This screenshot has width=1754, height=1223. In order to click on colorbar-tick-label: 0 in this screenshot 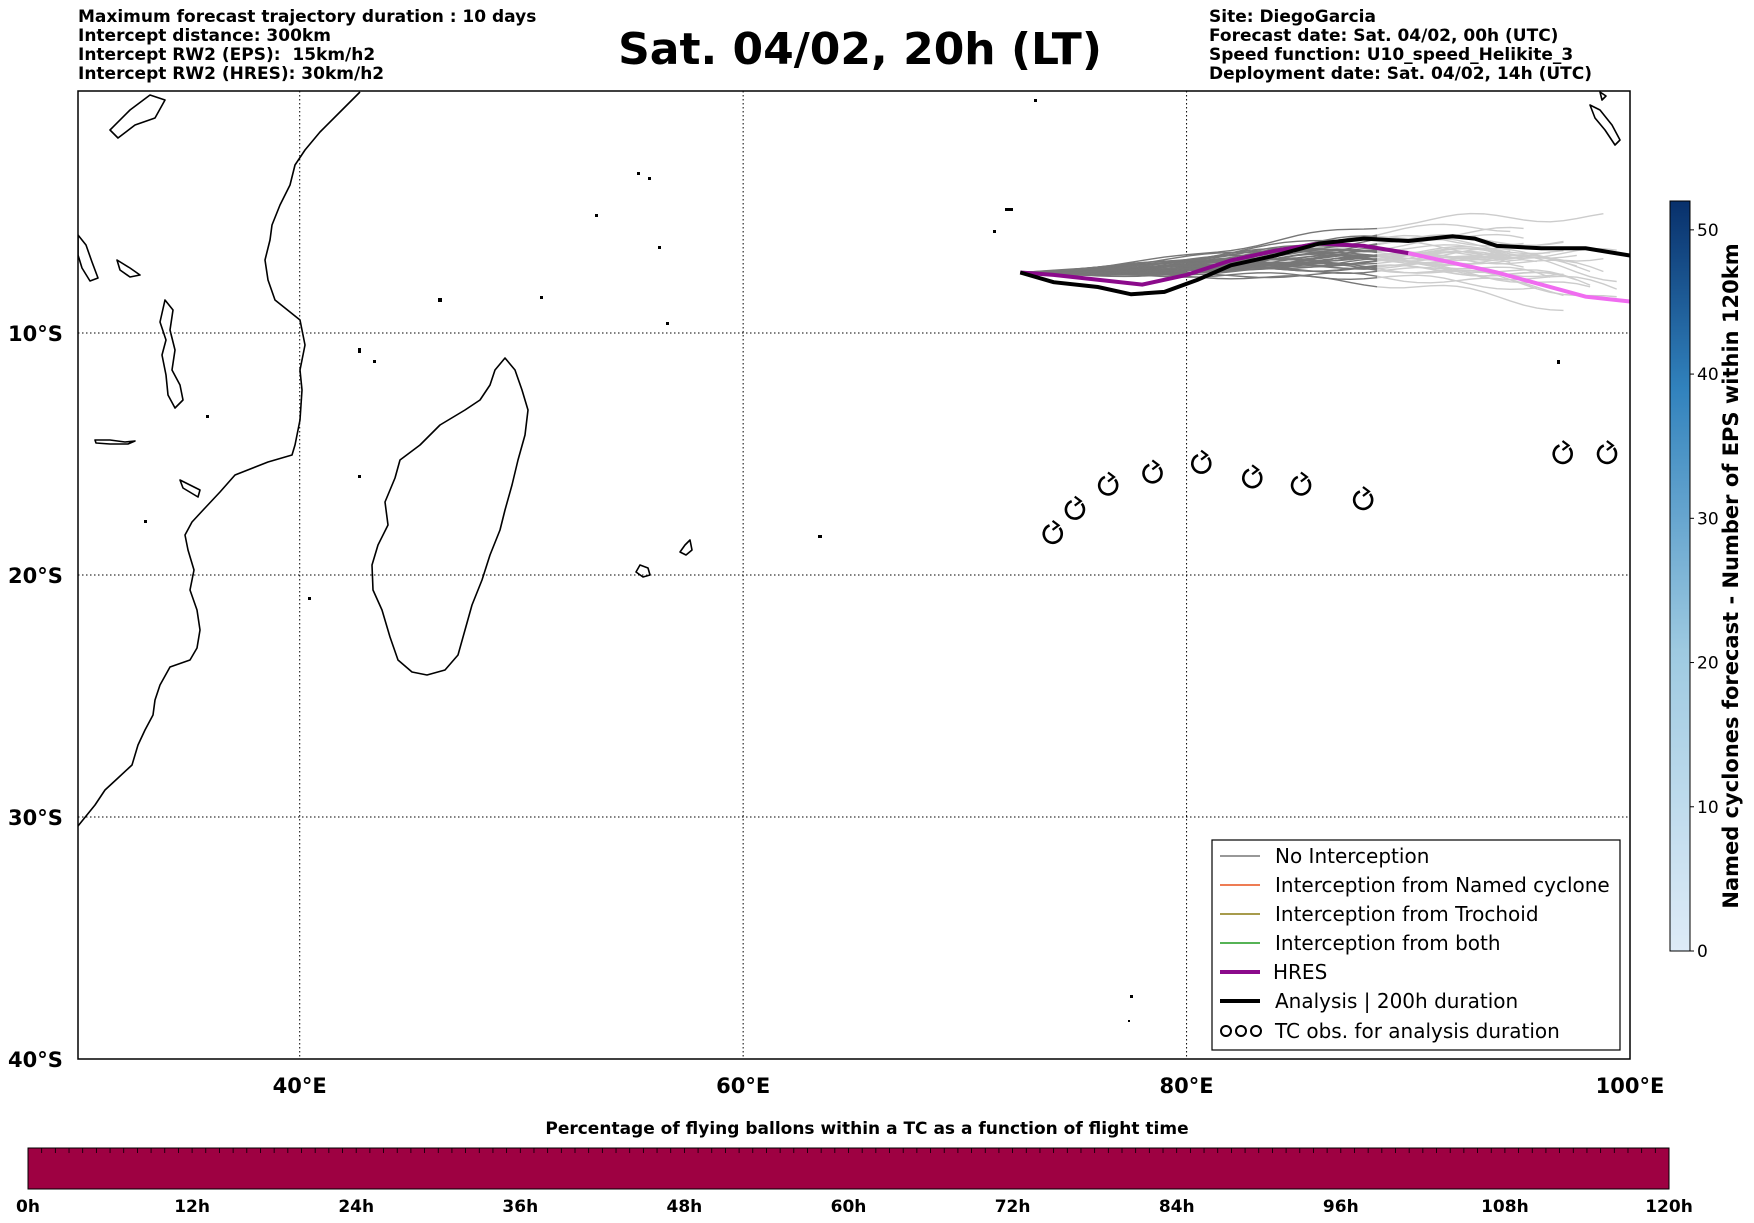, I will do `click(1702, 952)`.